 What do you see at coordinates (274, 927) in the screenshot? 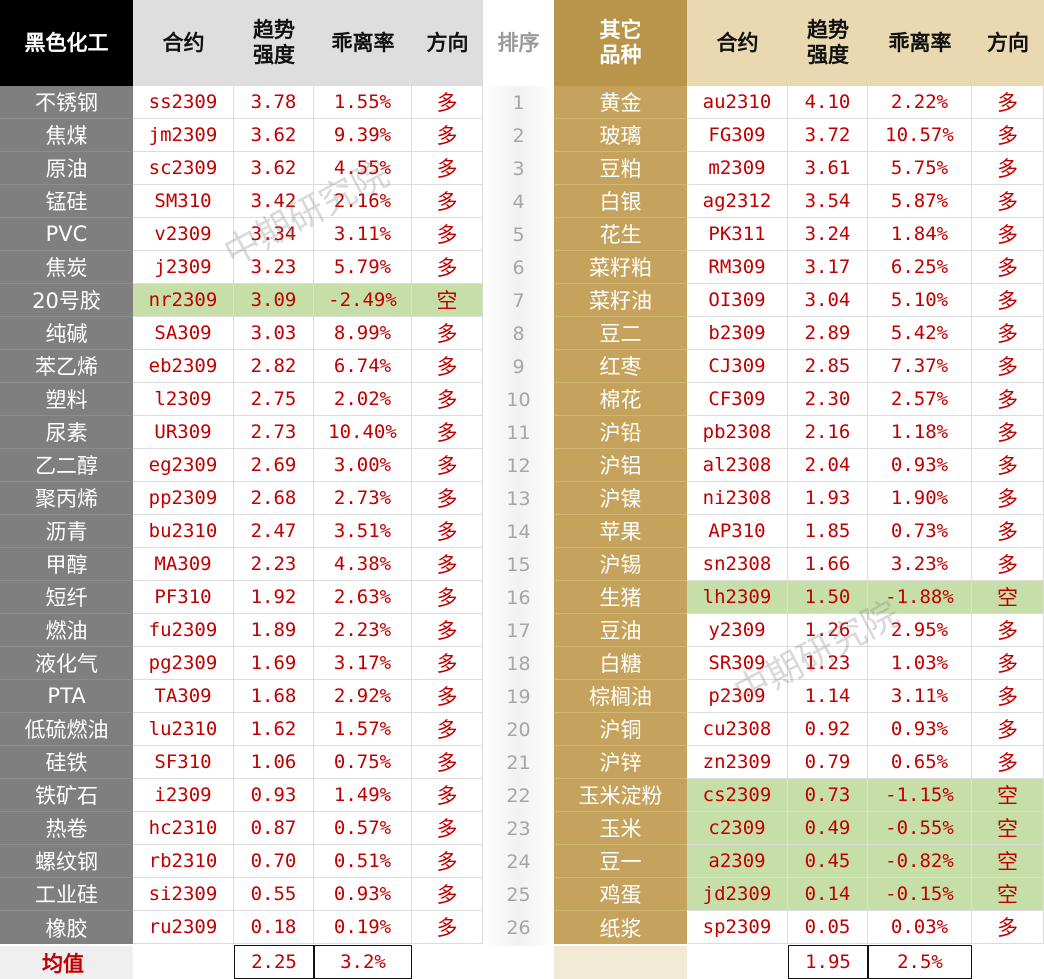
I see `left-strength-cell: 0.18` at bounding box center [274, 927].